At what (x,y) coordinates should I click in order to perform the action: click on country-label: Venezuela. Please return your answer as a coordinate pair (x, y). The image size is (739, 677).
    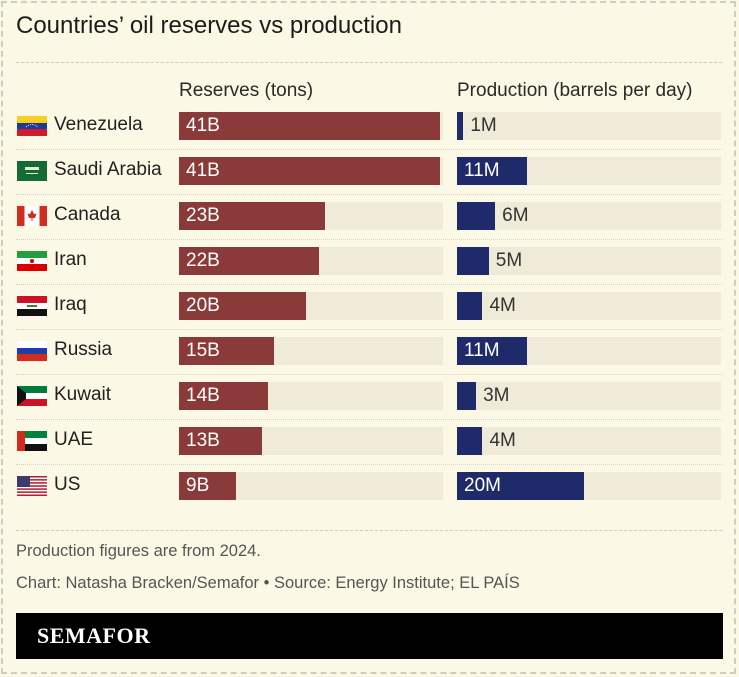
    Looking at the image, I should click on (98, 124).